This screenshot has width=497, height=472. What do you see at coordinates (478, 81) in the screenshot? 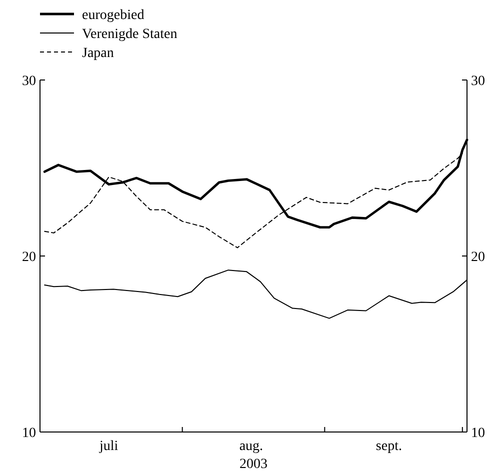
I see `y2-tick-label: 30` at bounding box center [478, 81].